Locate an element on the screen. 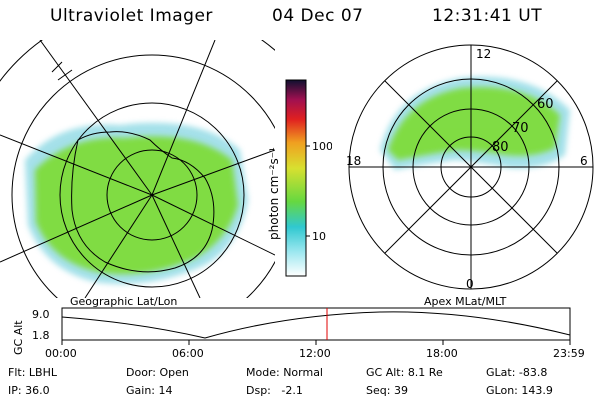 The image size is (600, 400). dsp-field: Dsp: -2.1 is located at coordinates (274, 390).